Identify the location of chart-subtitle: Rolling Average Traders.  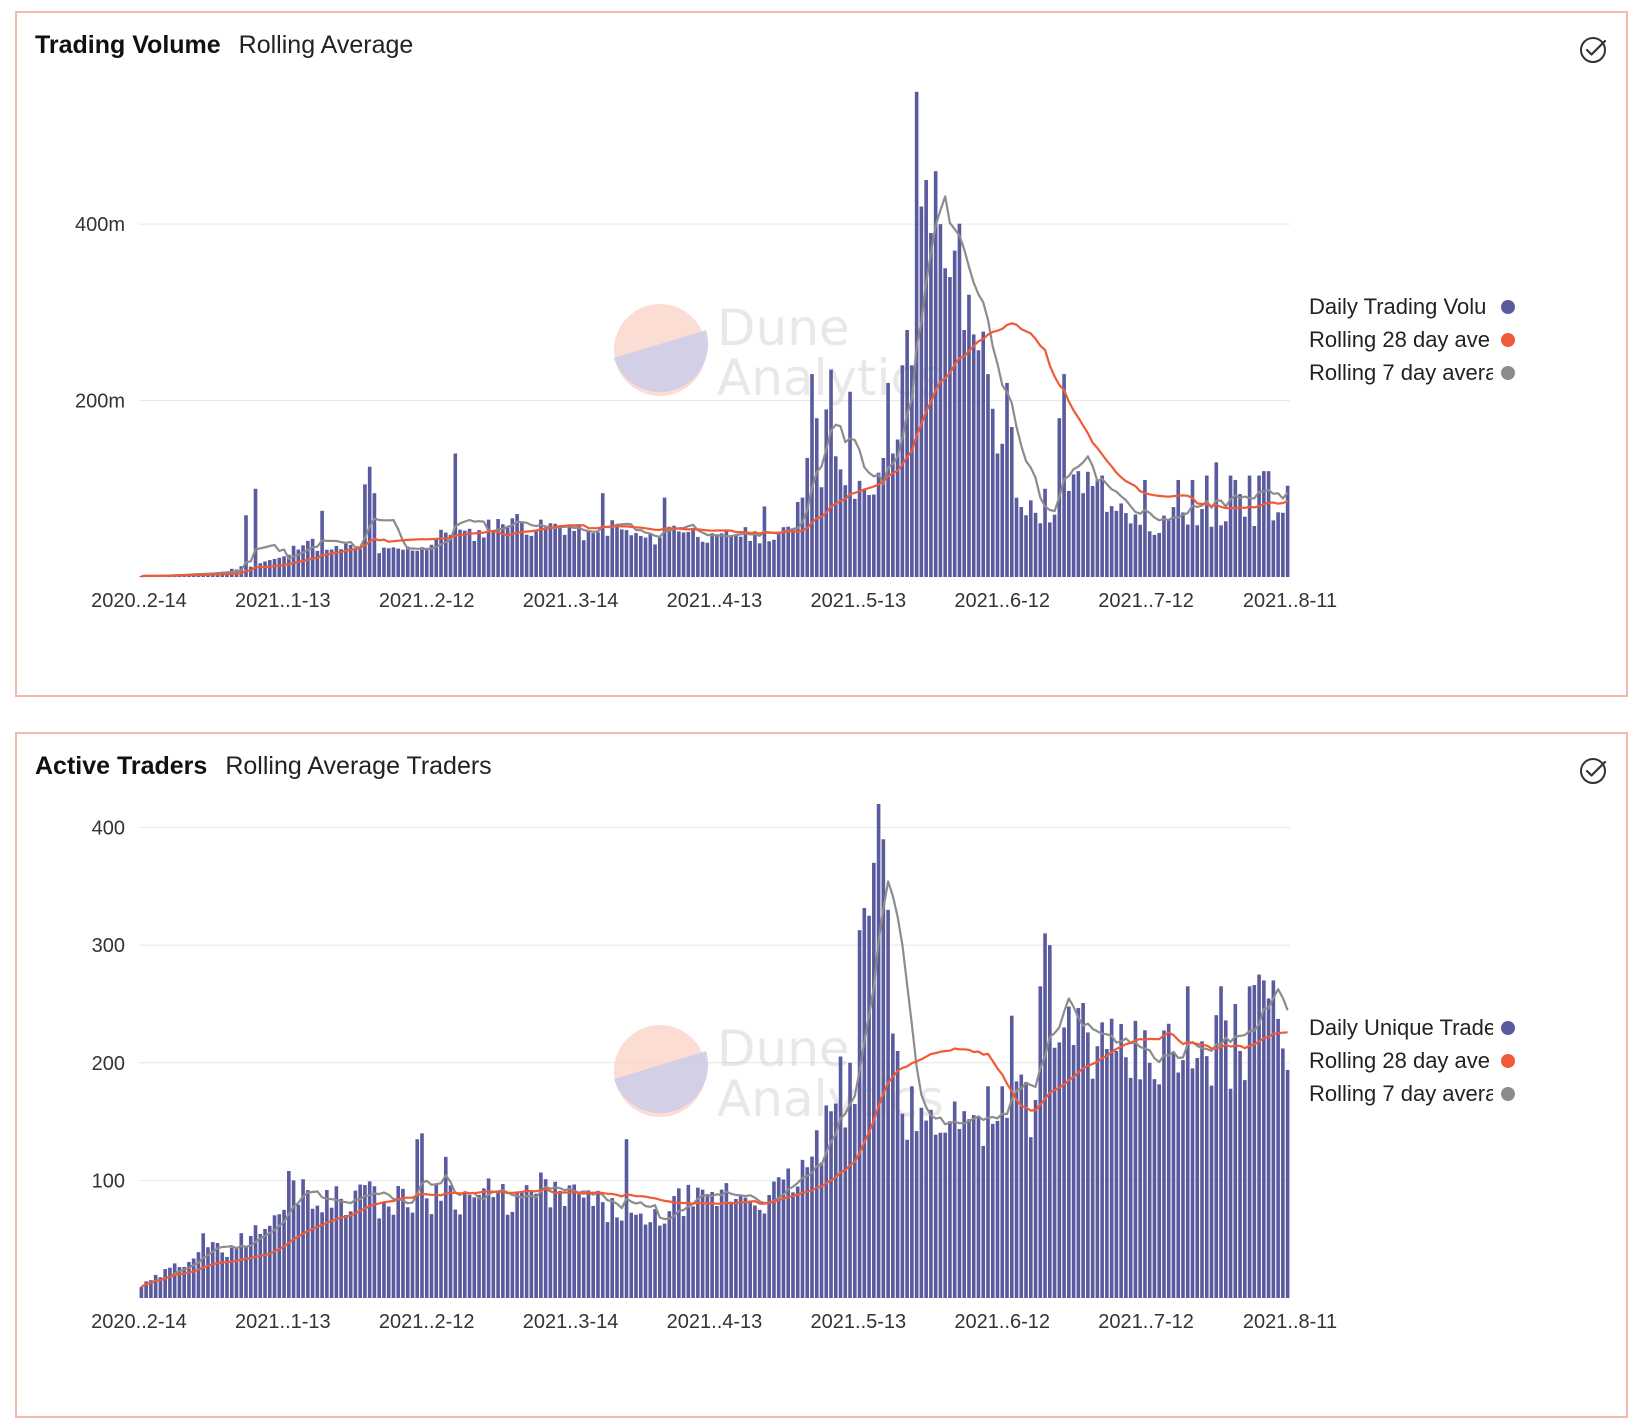
(358, 766).